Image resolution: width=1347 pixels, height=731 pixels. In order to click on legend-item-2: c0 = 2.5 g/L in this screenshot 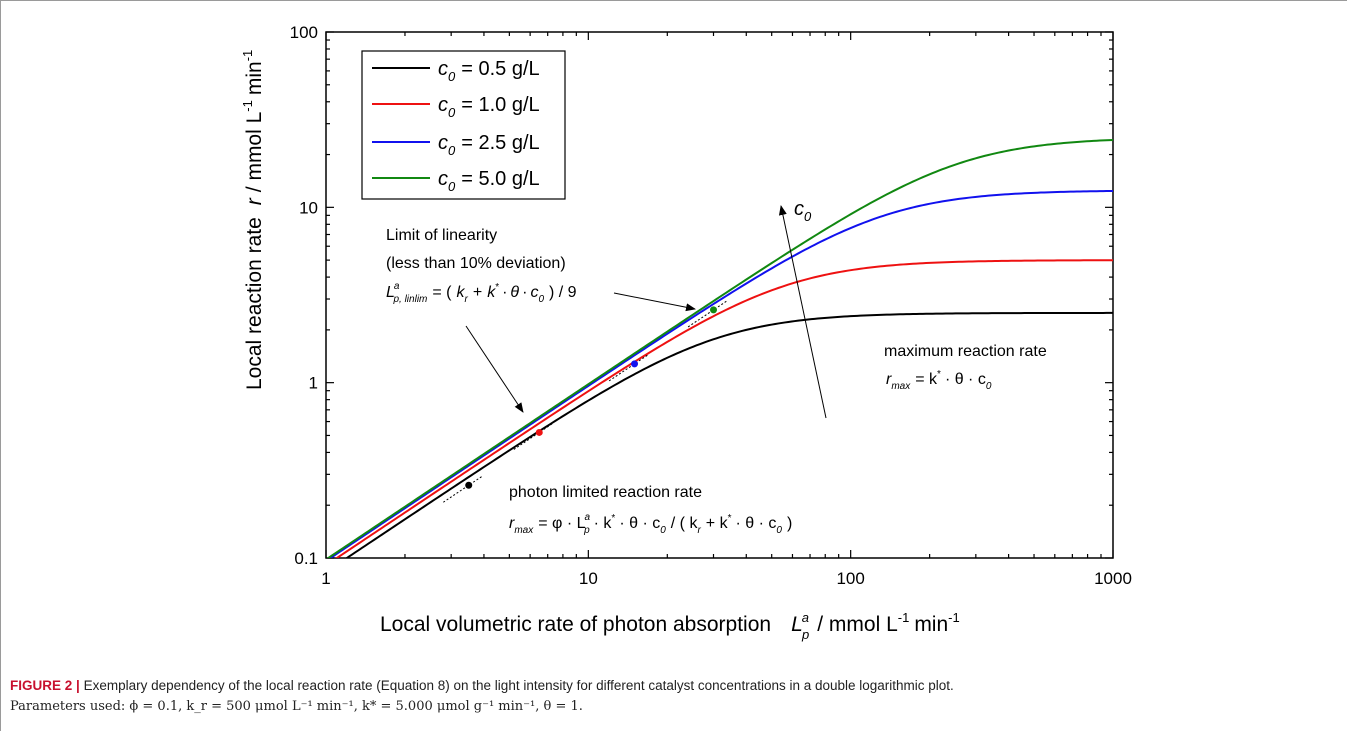, I will do `click(456, 145)`.